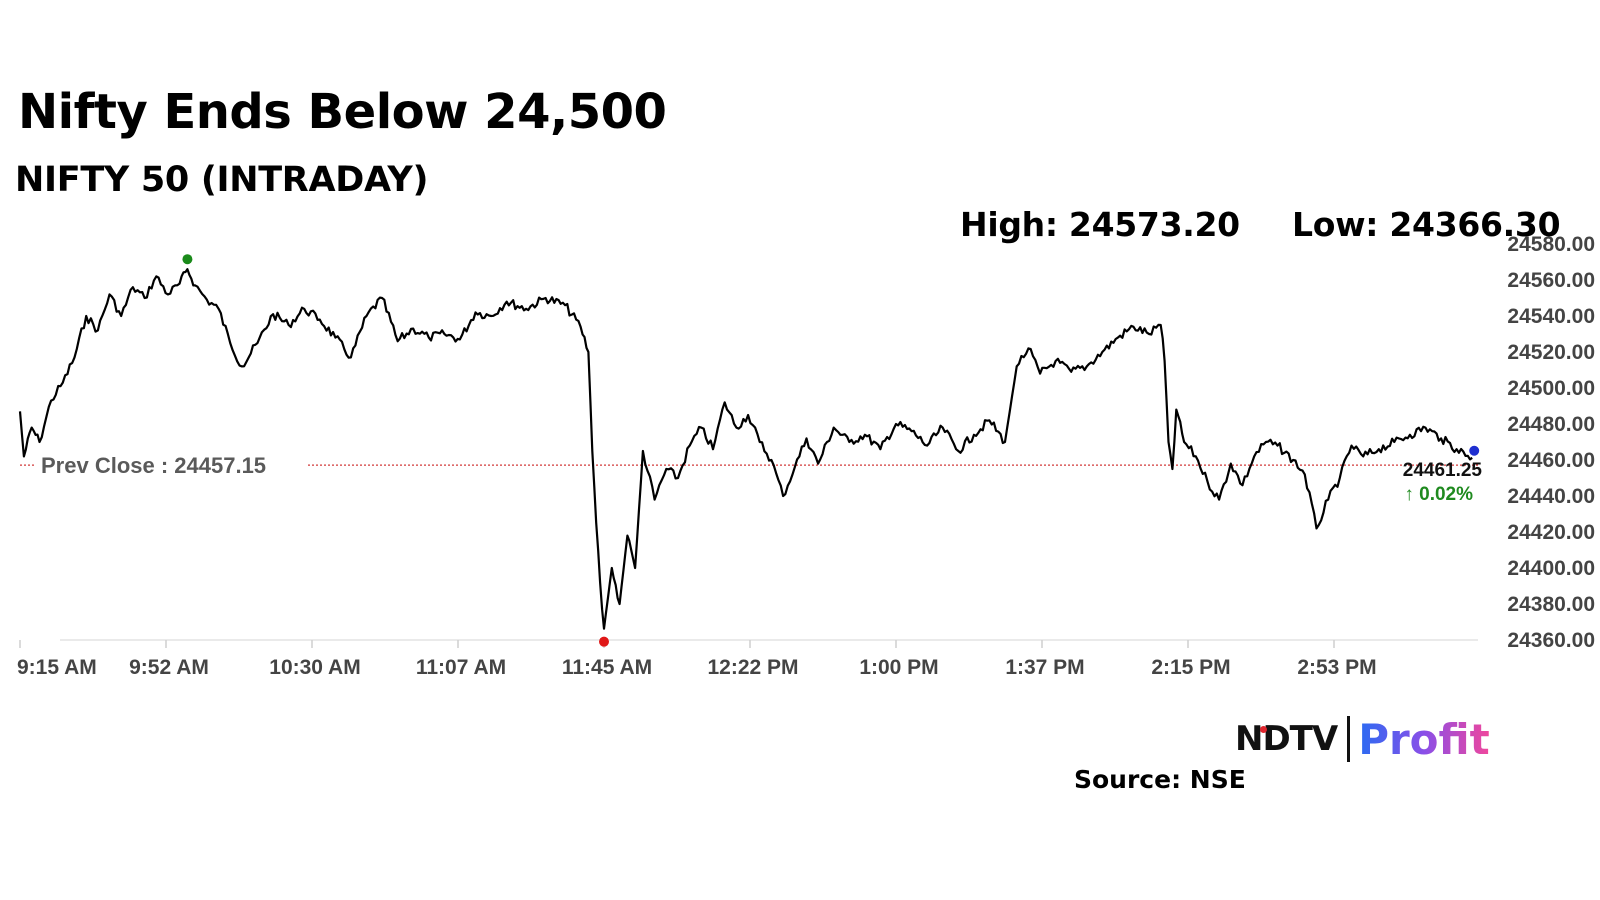 This screenshot has width=1600, height=900. What do you see at coordinates (1551, 532) in the screenshot?
I see `y-tick-label: 24420.00` at bounding box center [1551, 532].